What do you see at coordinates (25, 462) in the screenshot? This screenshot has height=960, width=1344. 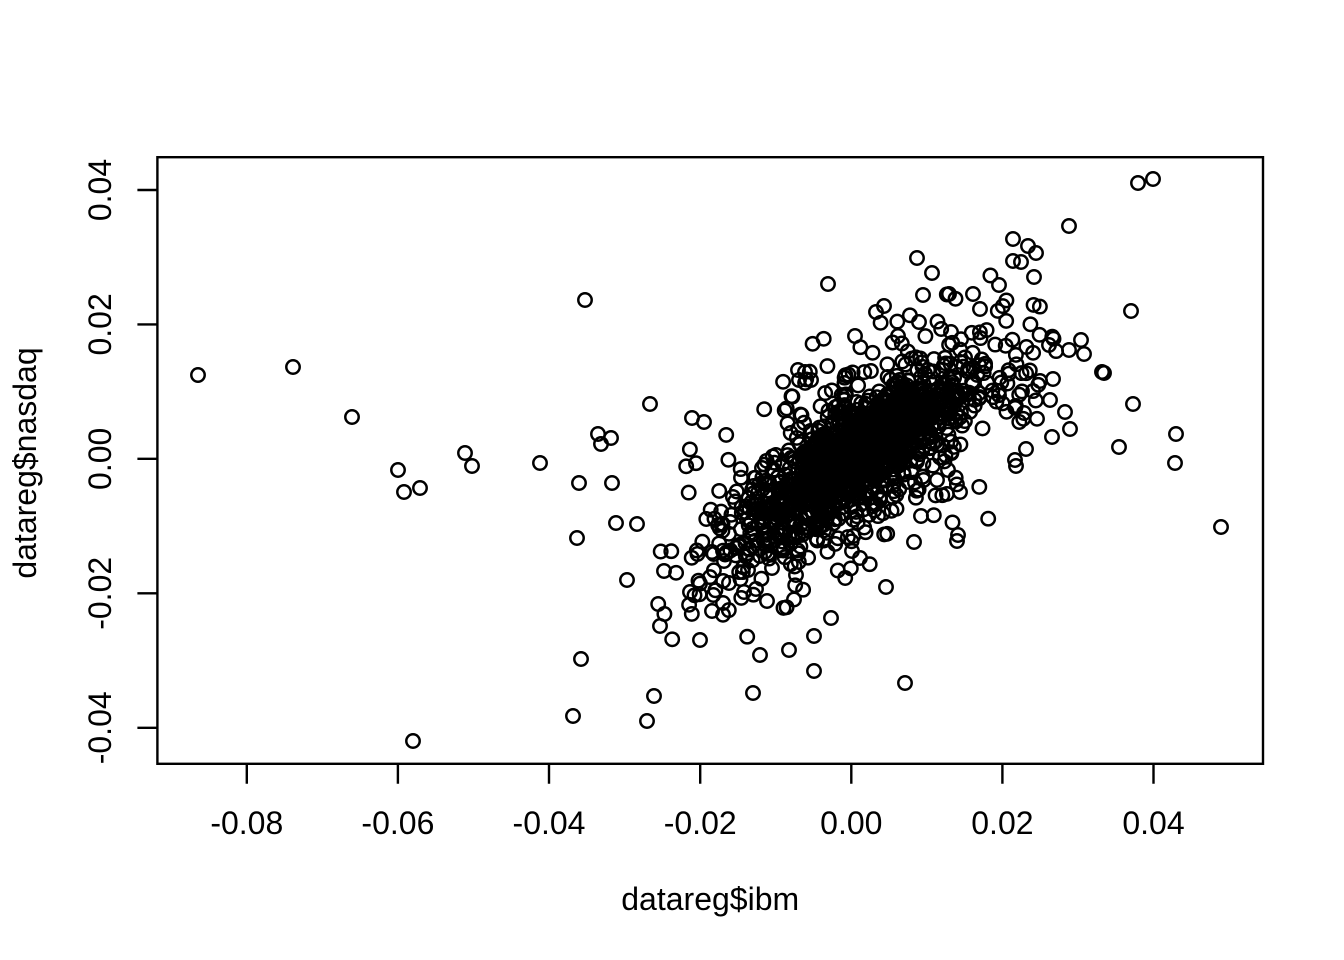 I see `svg-text: datareg$nasdaq` at bounding box center [25, 462].